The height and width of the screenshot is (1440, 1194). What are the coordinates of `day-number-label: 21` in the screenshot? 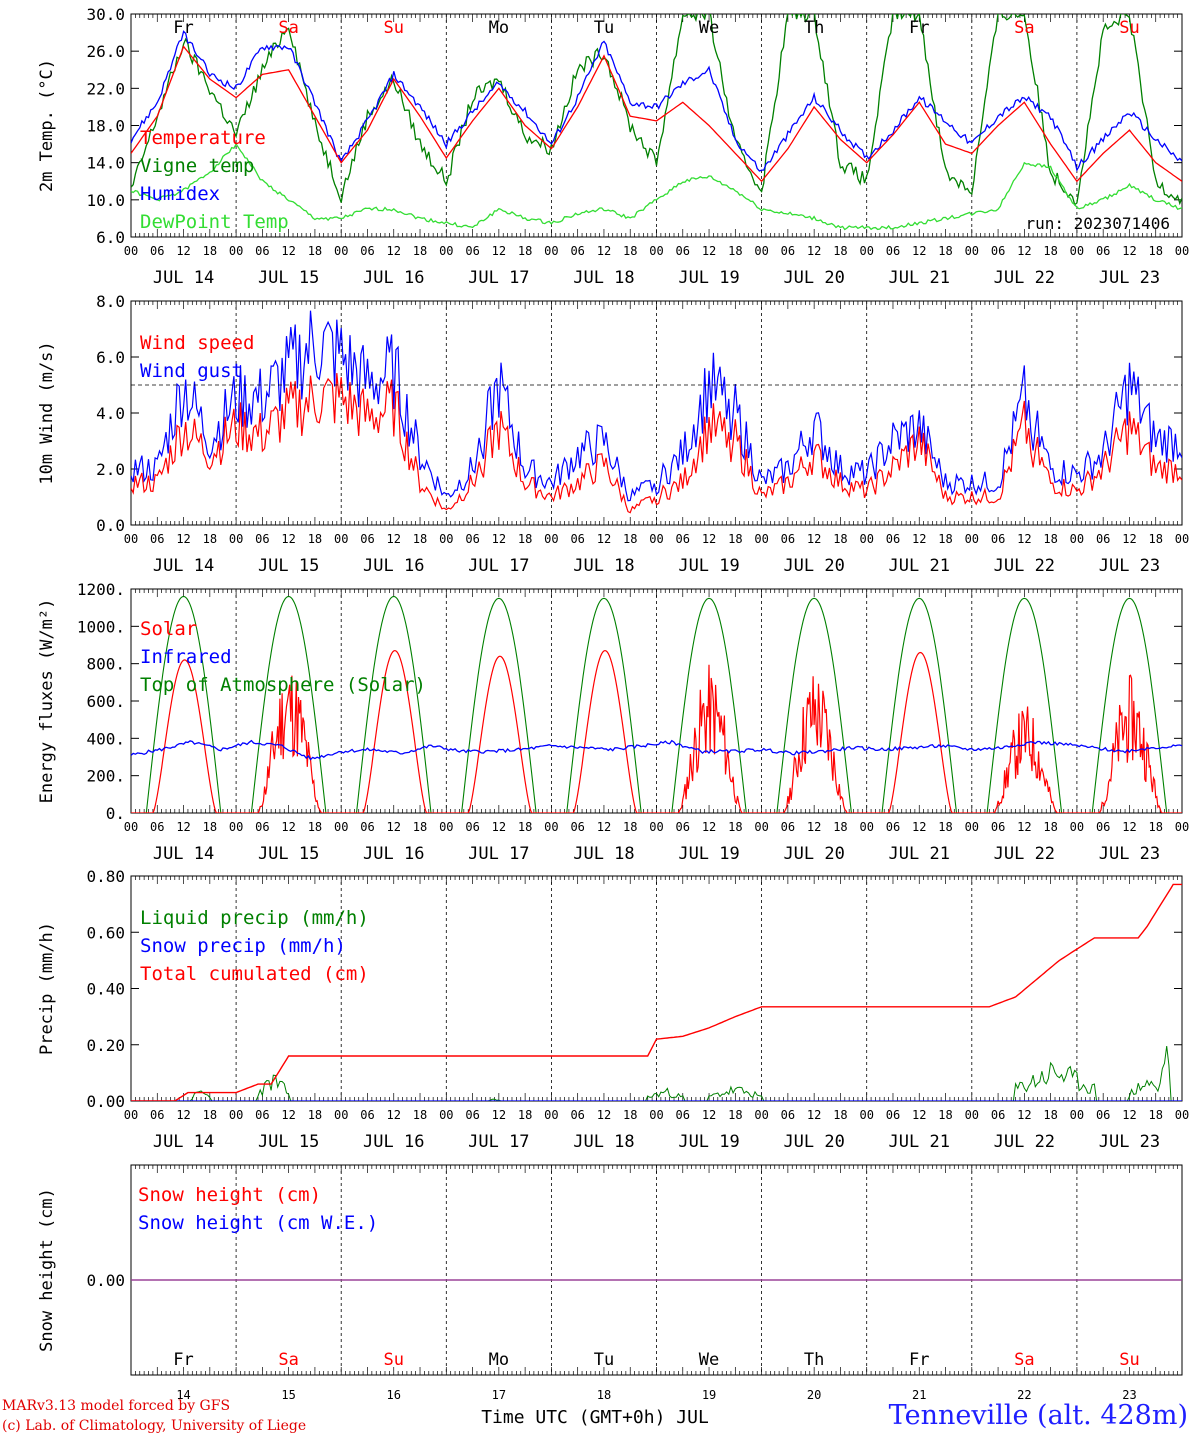 It's located at (919, 1395).